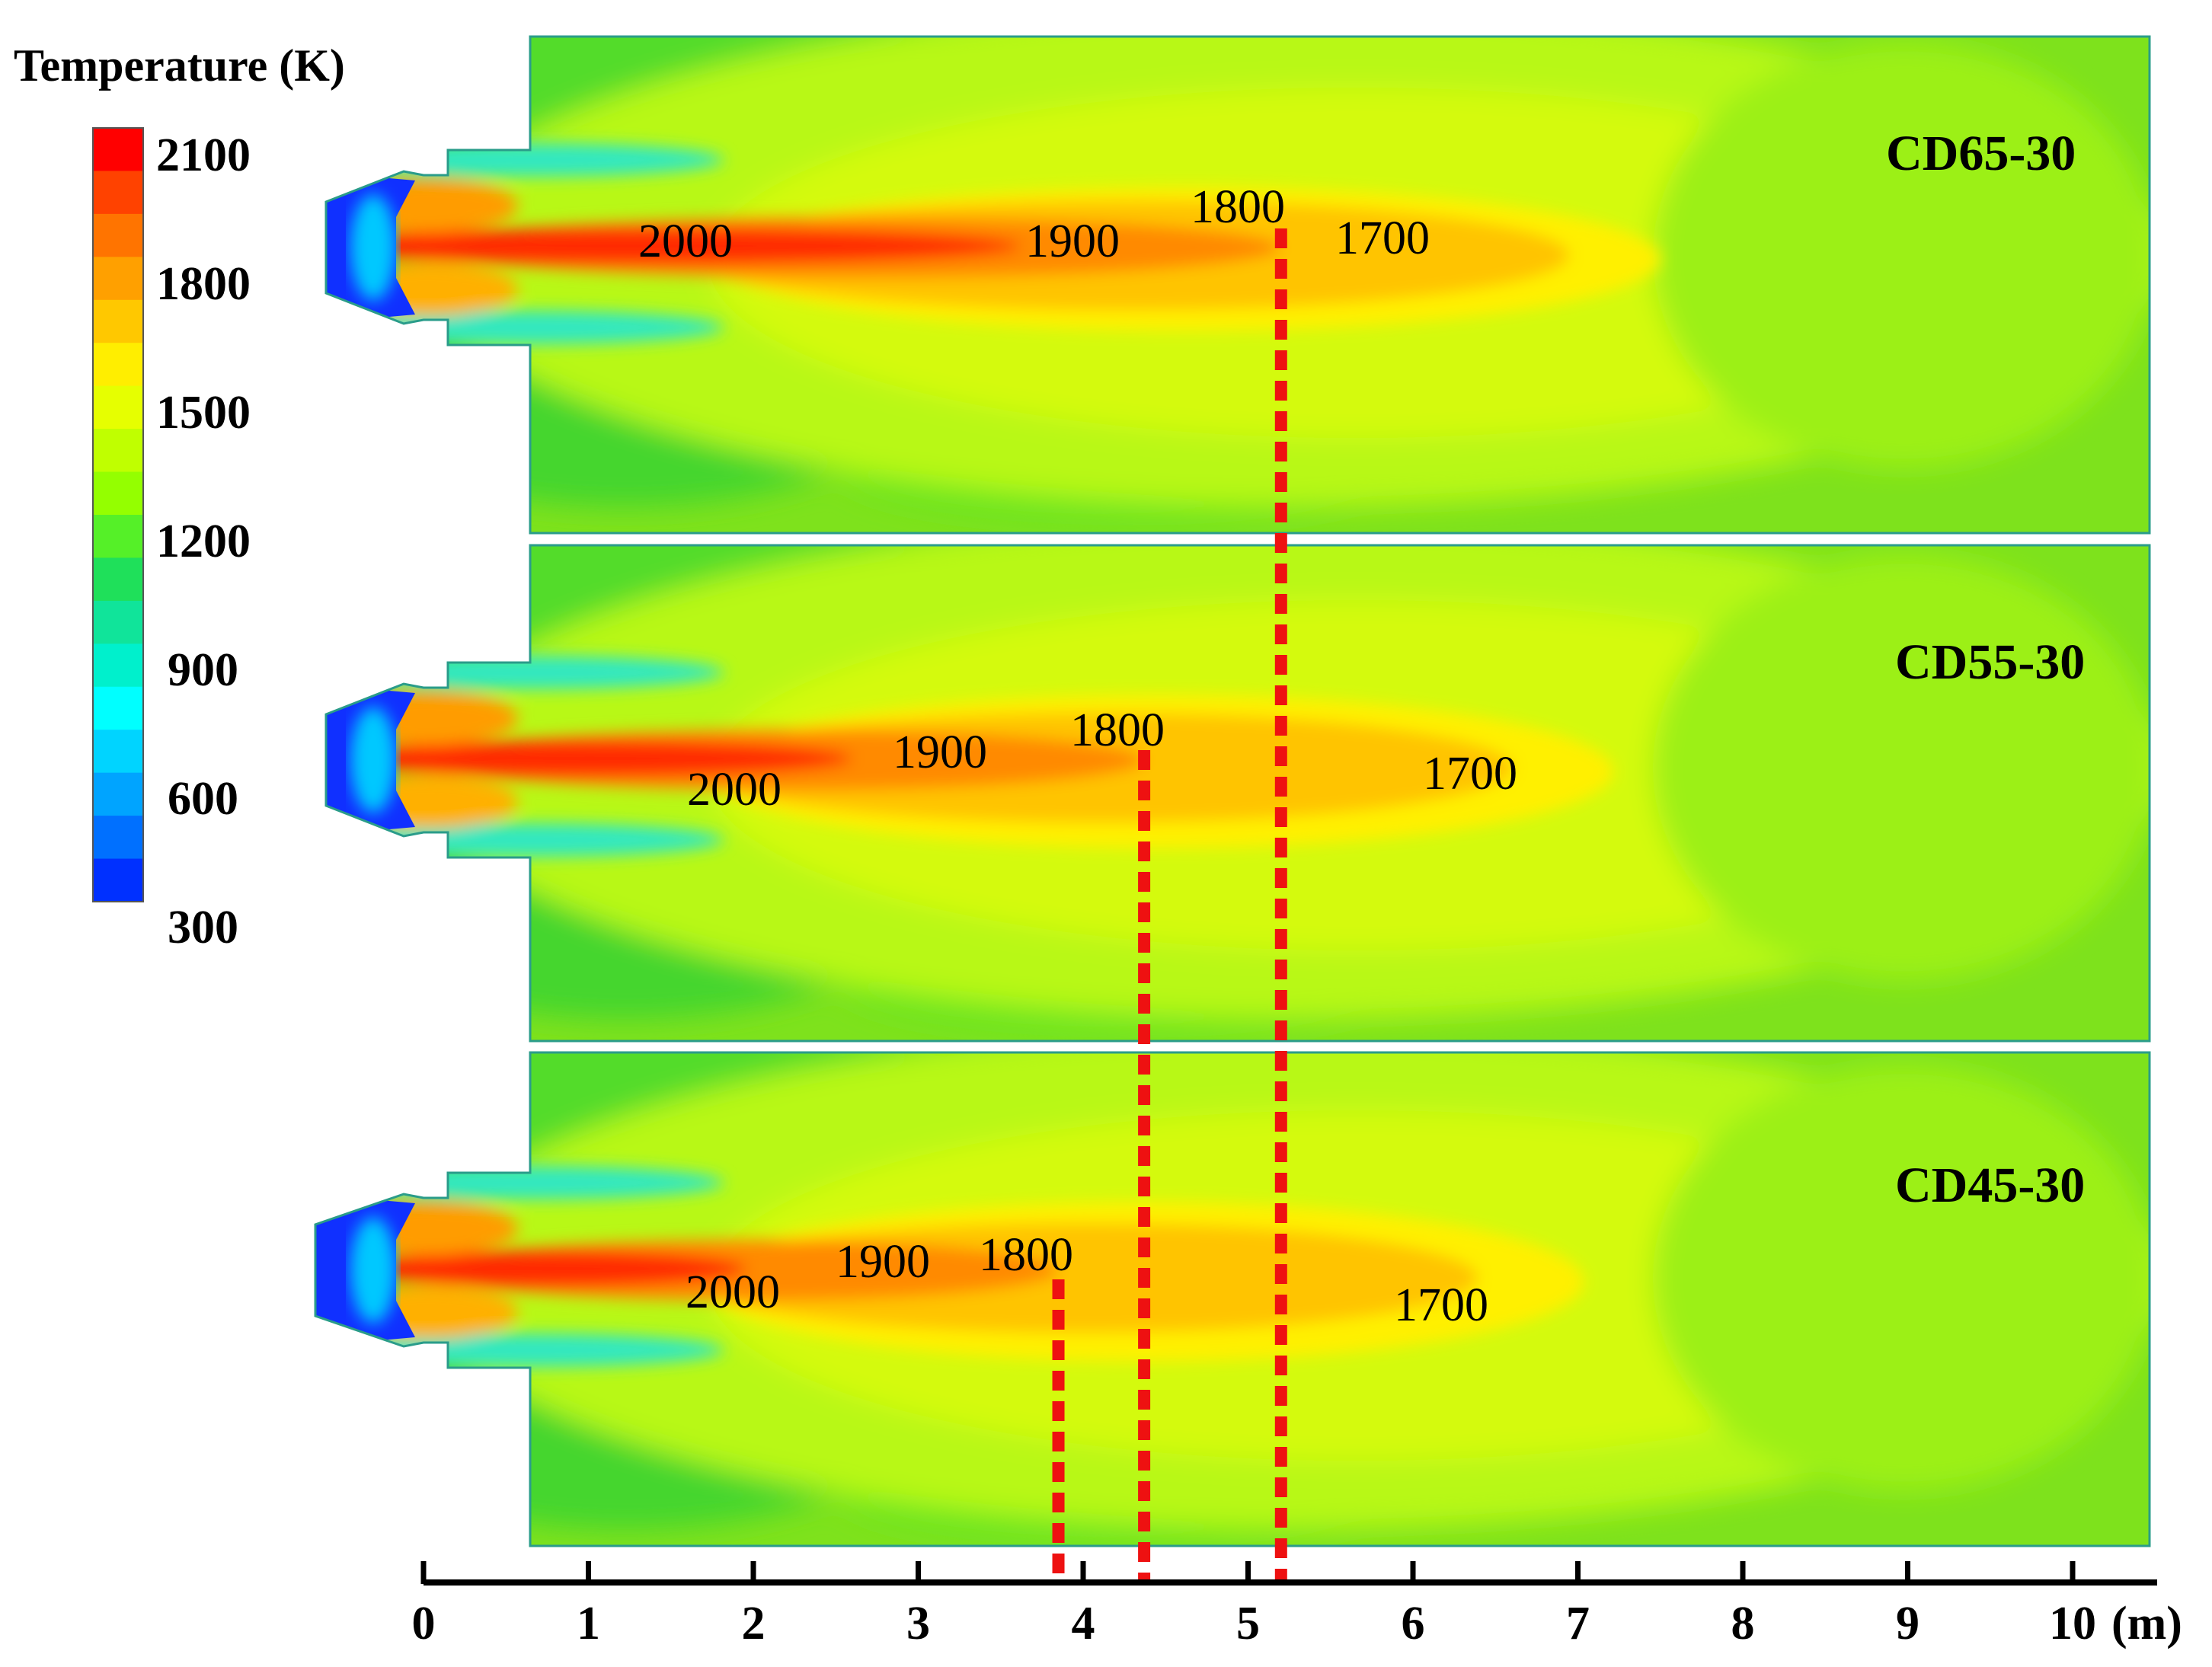 The image size is (2212, 1667). Describe the element at coordinates (1743, 1623) in the screenshot. I see `axis-tick-label: 8` at that location.